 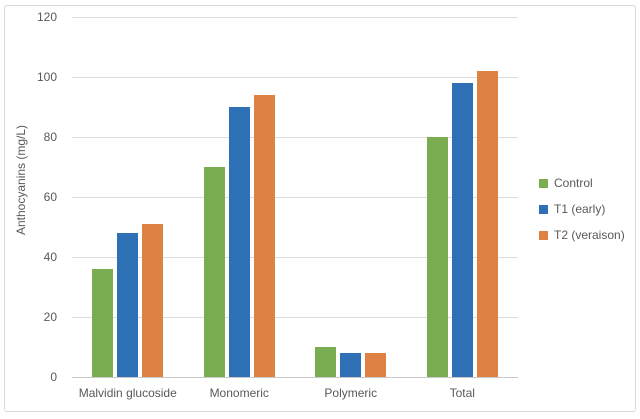 I want to click on legend-label-control: Control, so click(x=573, y=183).